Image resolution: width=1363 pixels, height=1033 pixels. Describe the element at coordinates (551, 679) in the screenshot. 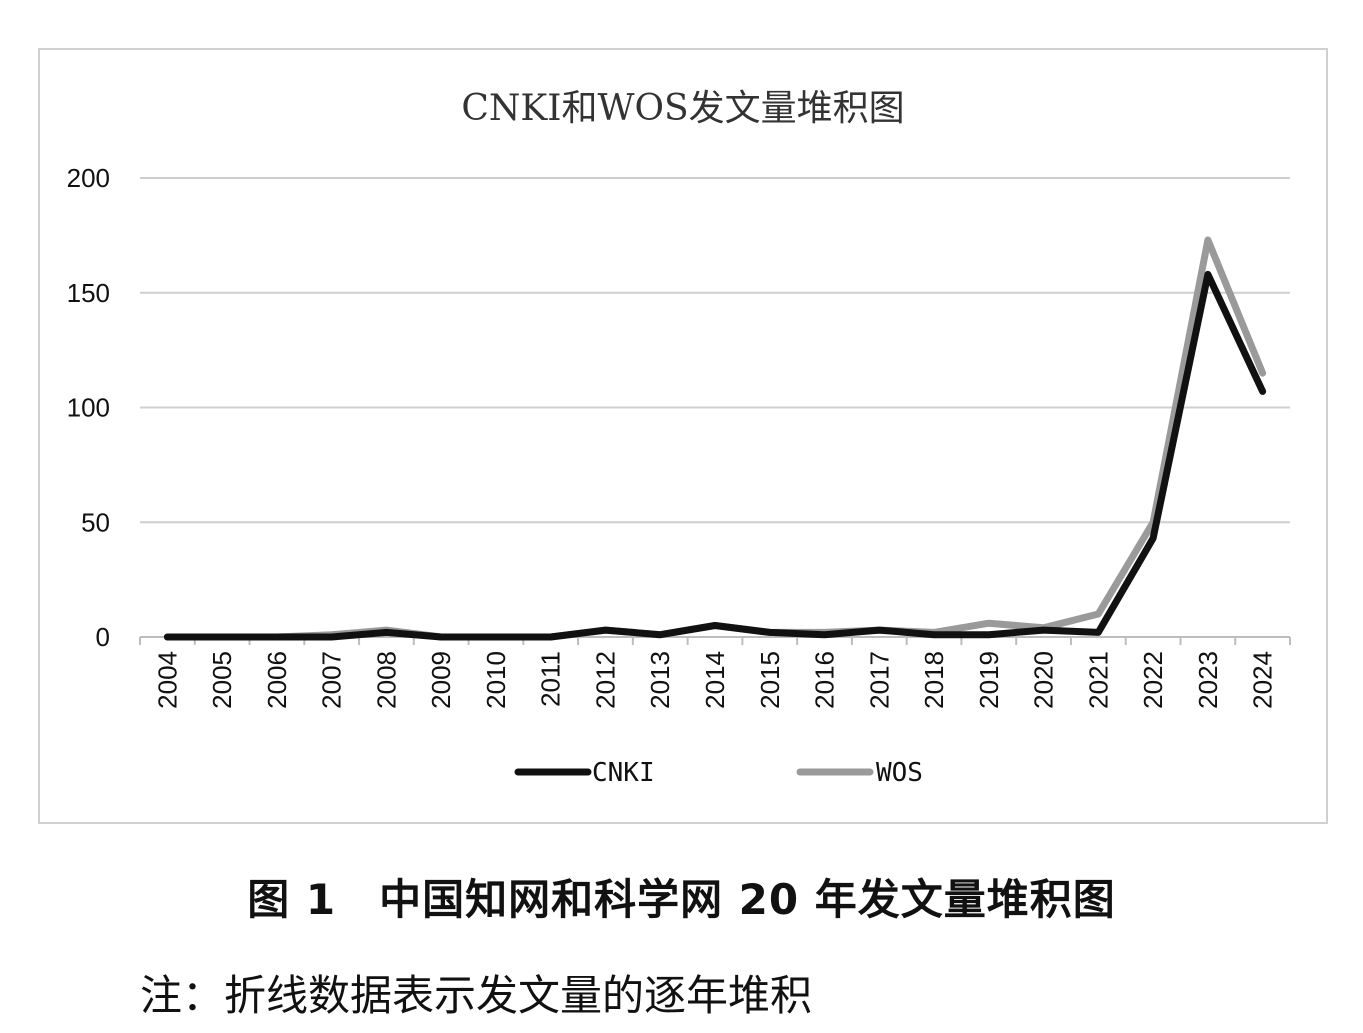

I see `x-tick-label: 2011` at that location.